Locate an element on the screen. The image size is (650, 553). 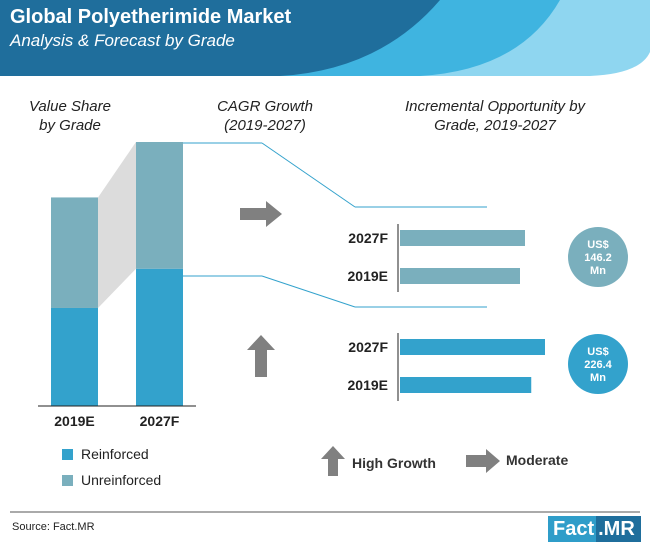
opportunity-label: 146.2 is located at coordinates (598, 258).